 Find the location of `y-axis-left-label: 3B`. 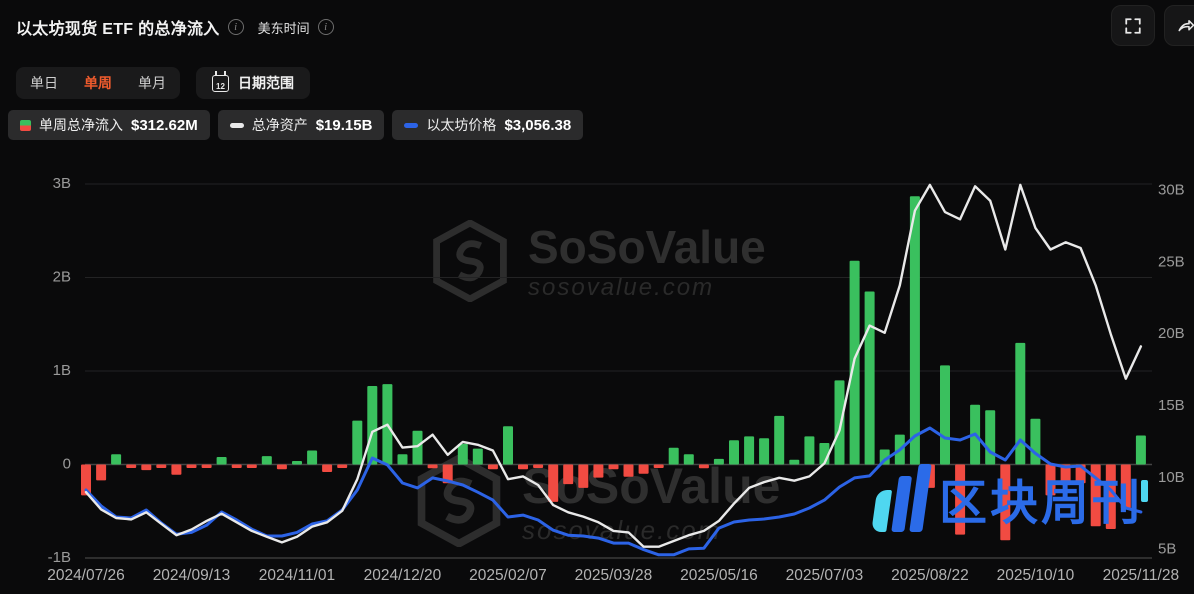

y-axis-left-label: 3B is located at coordinates (62, 183).